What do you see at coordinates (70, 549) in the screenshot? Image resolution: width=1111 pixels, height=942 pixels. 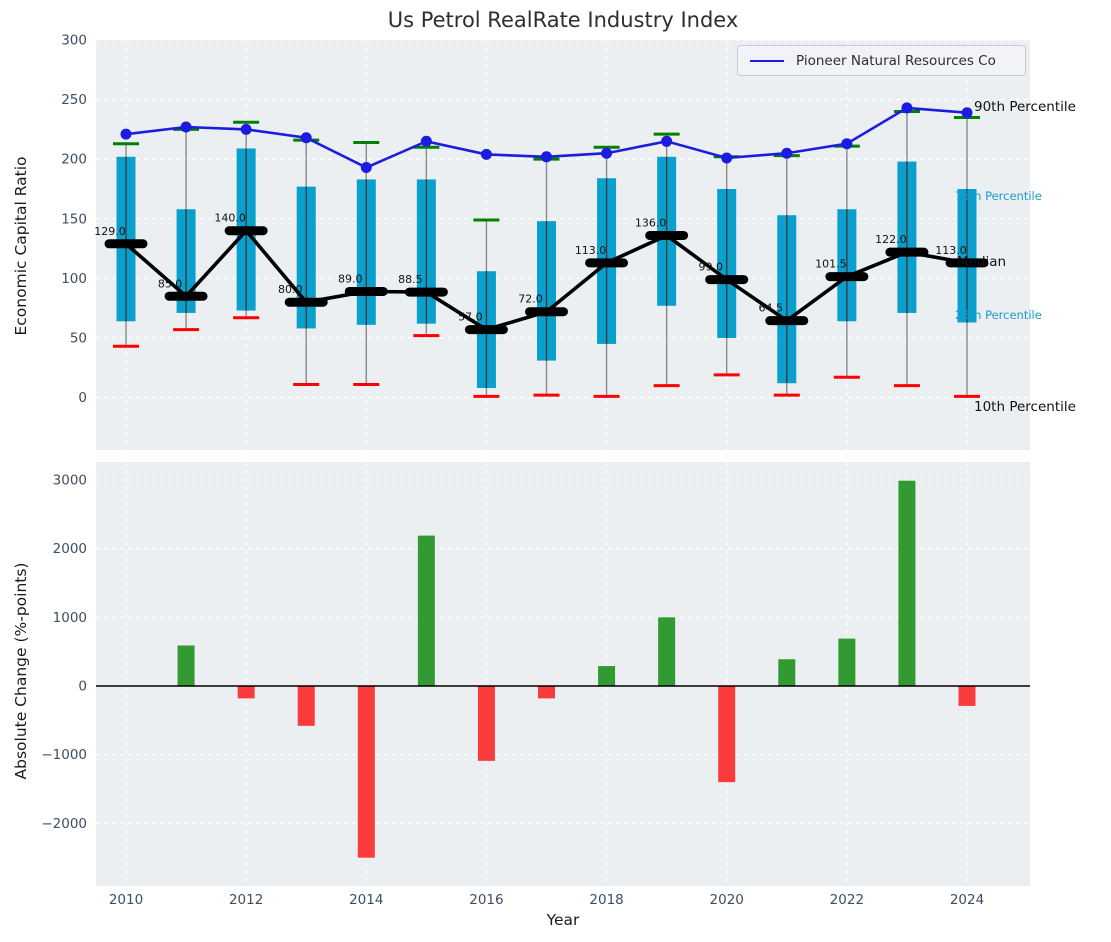 I see `bottom-y-tick-label: 2000` at bounding box center [70, 549].